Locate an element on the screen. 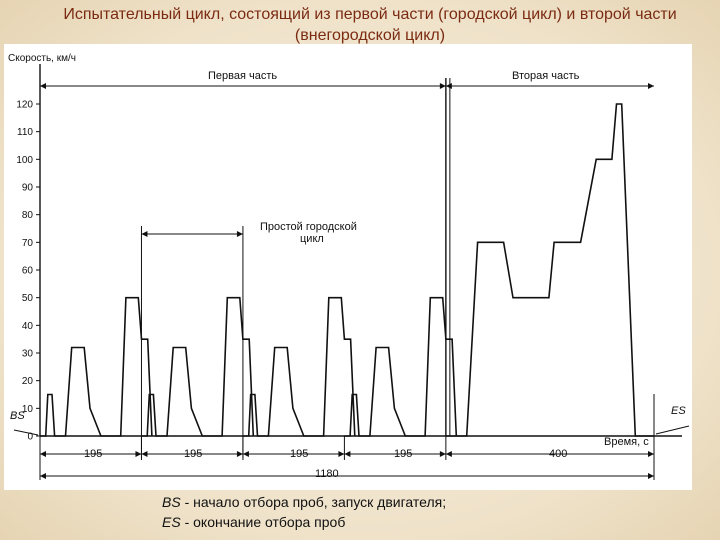  total-span-arrow-left is located at coordinates (43, 476).